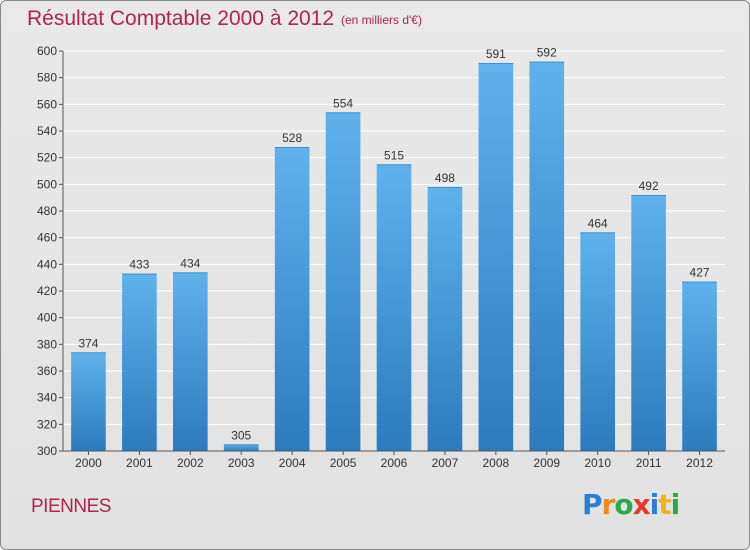 This screenshot has height=550, width=750. I want to click on x-tick-label: 2004, so click(292, 463).